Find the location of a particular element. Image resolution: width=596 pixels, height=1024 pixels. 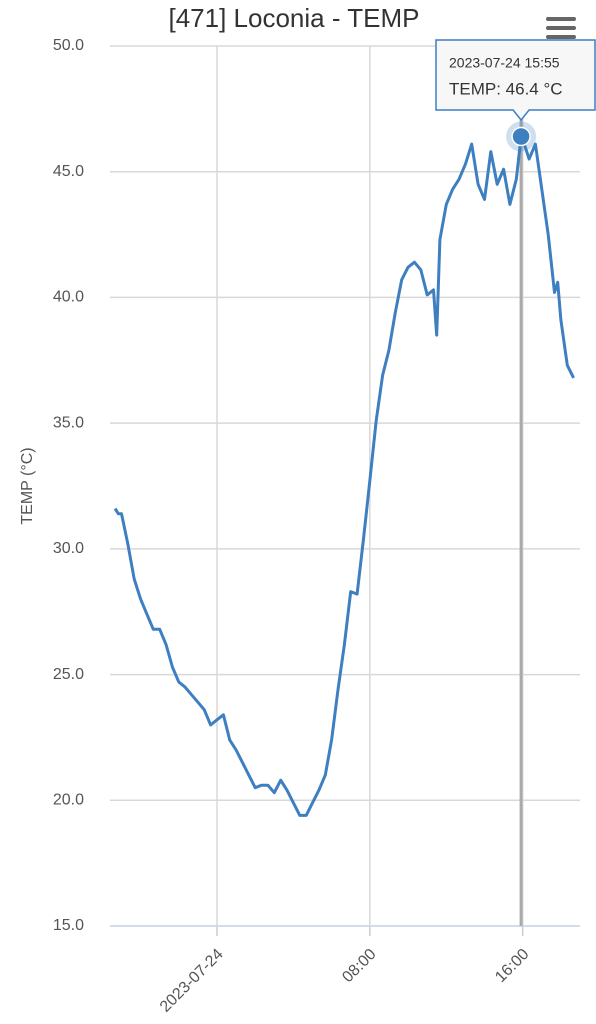

x-tick-label: 16:00 is located at coordinates (512, 966).